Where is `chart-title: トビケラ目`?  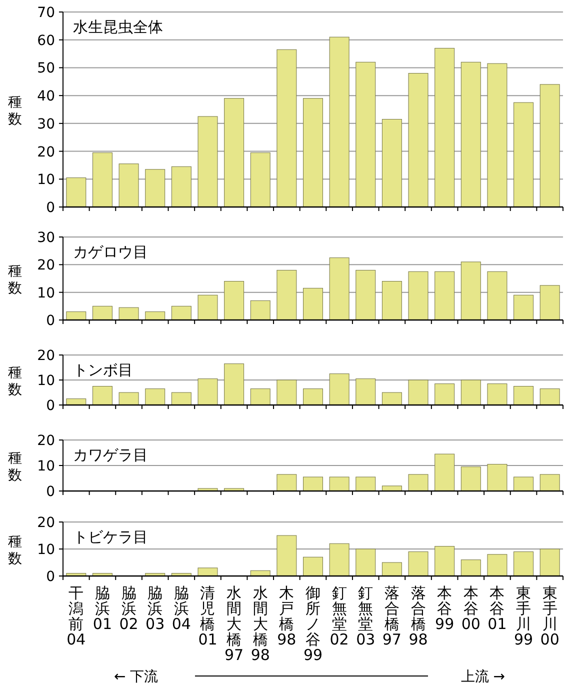 chart-title: トビケラ目 is located at coordinates (110, 537).